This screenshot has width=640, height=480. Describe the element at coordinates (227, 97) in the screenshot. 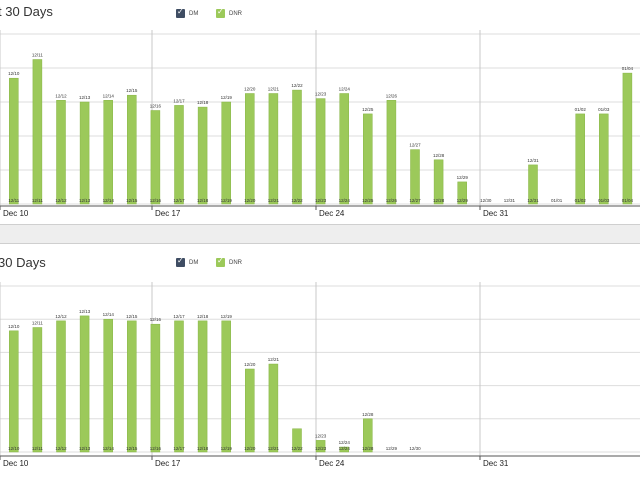

I see `bar-value-label: 12/19` at that location.